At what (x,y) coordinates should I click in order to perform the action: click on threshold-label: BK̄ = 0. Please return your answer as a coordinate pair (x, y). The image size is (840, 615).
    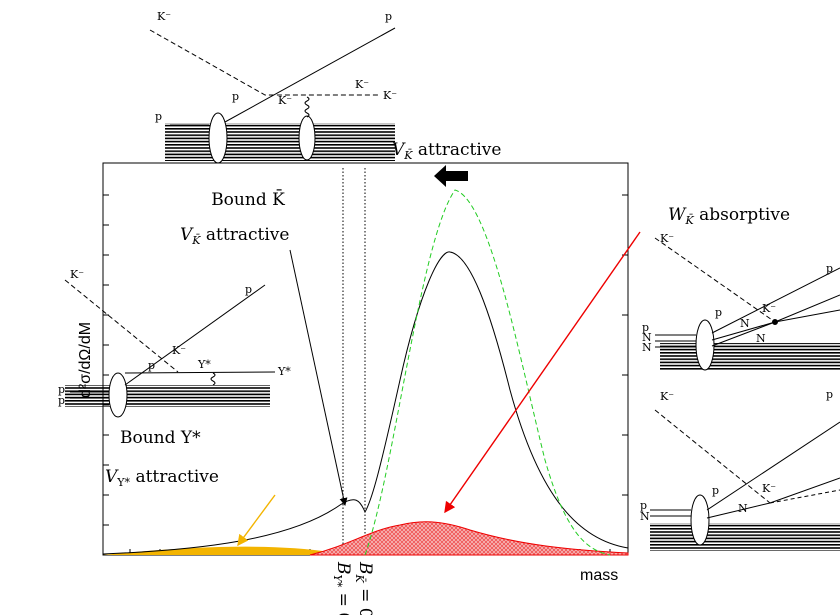
    Looking at the image, I should click on (364, 588).